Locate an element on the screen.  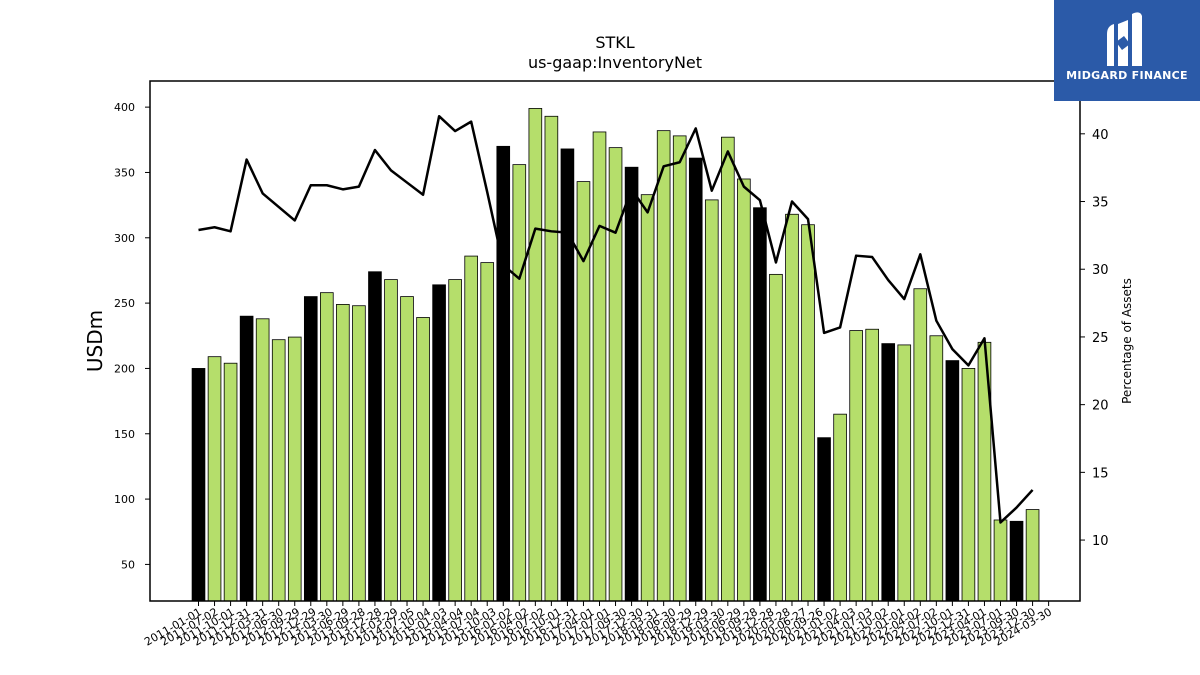
y-axis-left: 50 100 150 200 250 300 350 400 is located at coordinates (132, 336).